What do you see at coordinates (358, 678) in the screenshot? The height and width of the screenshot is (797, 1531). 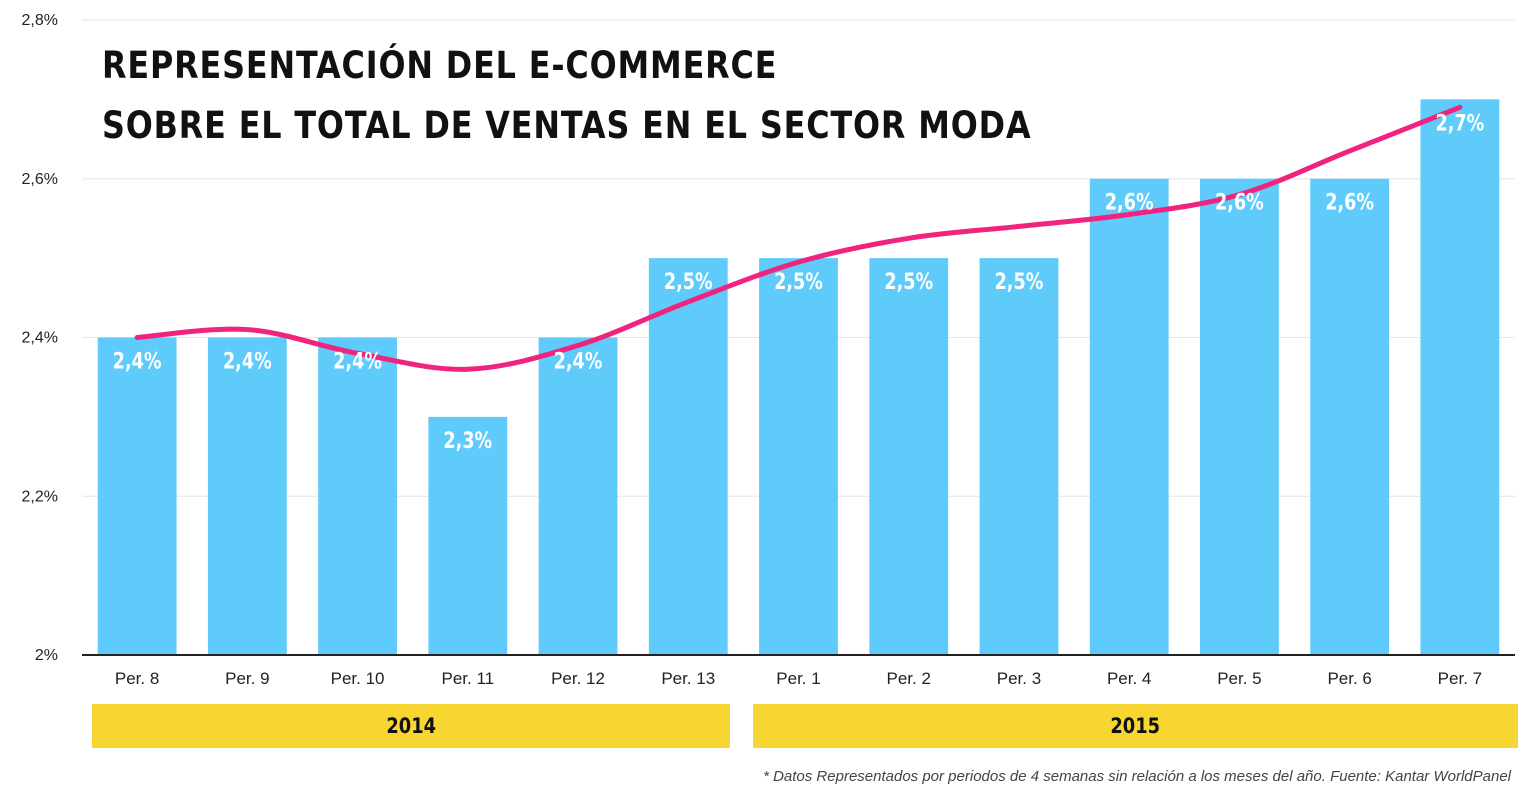 I see `x-tick-label: Per. 10` at bounding box center [358, 678].